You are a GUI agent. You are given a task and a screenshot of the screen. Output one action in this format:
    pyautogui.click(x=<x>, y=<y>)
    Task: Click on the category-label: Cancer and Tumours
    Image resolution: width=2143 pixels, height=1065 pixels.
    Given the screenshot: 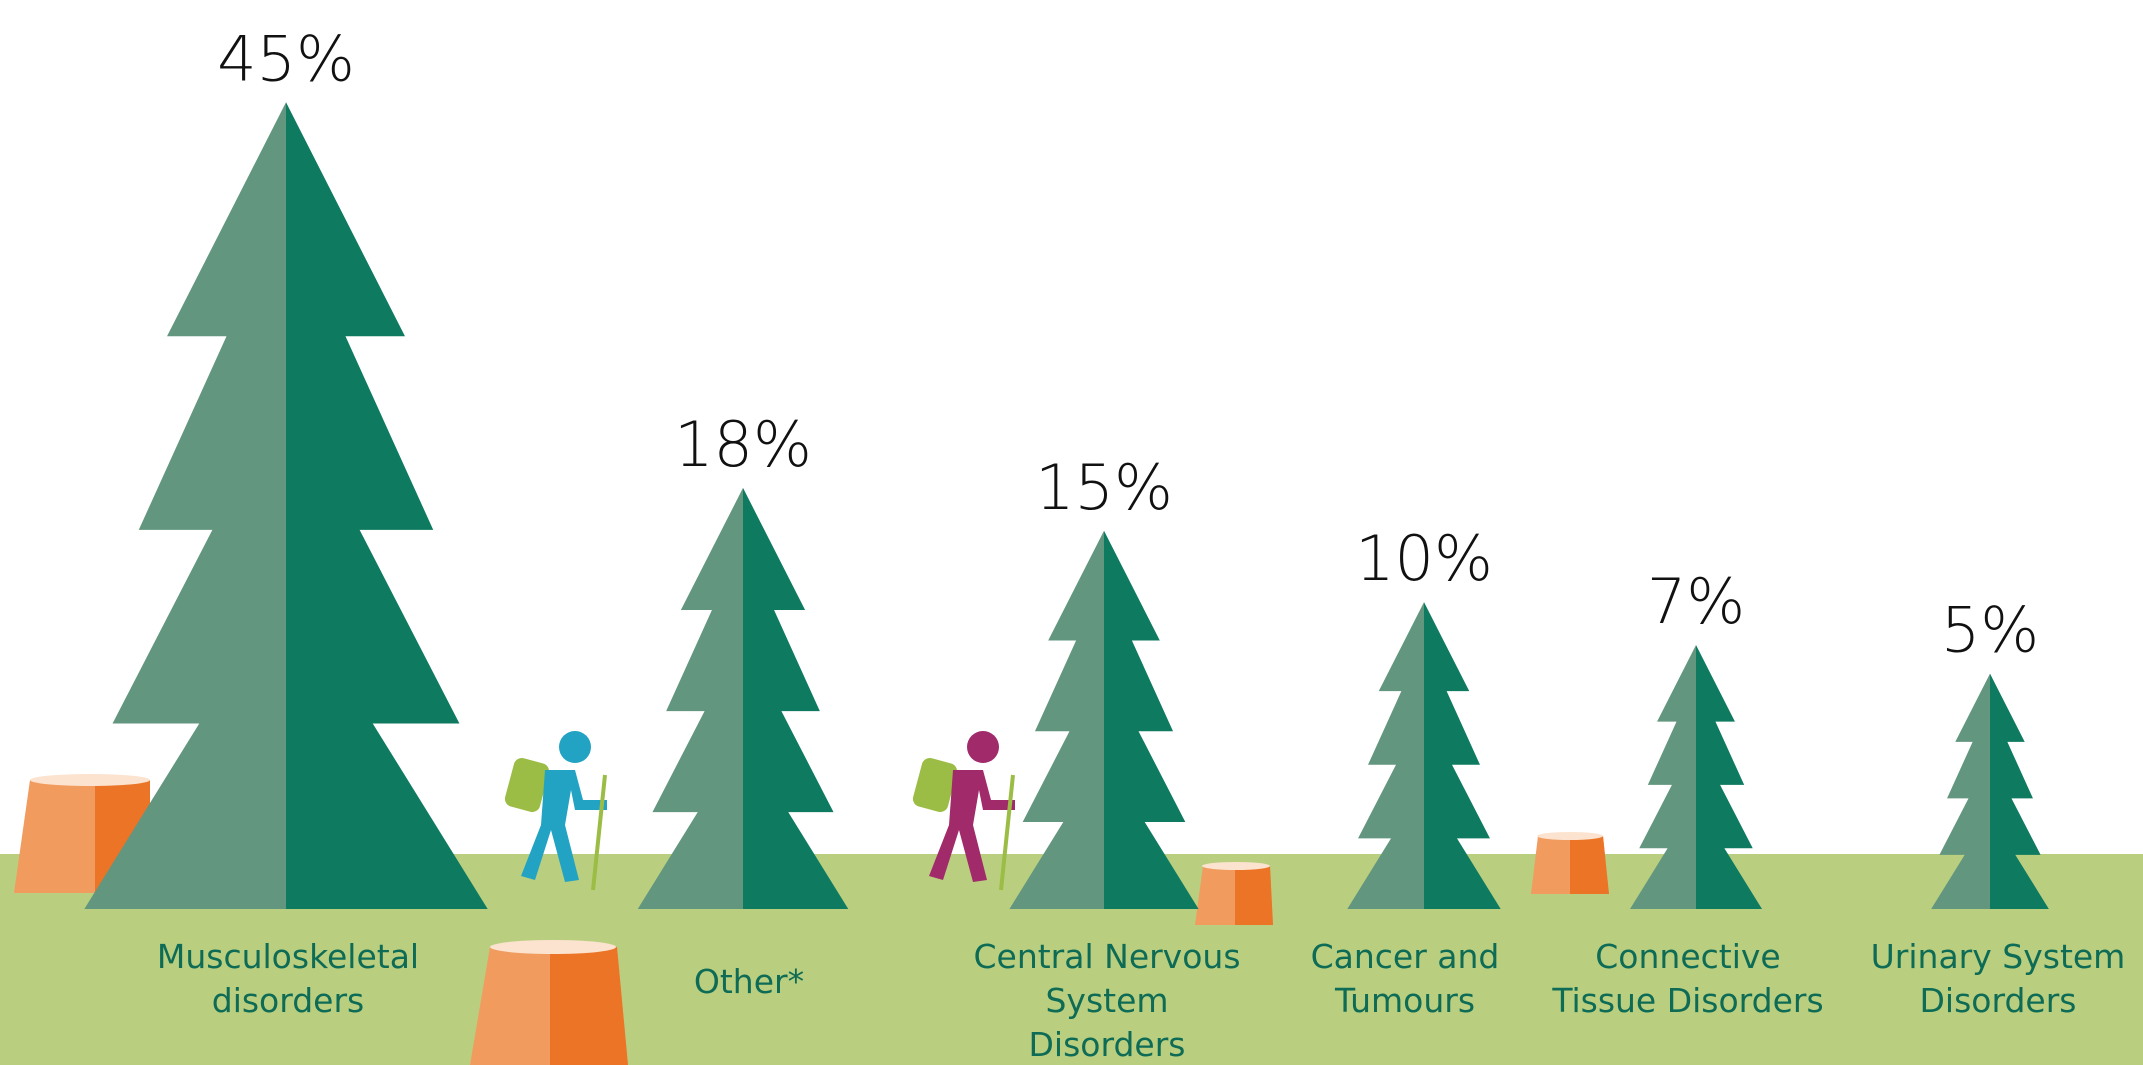 What is the action you would take?
    pyautogui.click(x=1405, y=978)
    